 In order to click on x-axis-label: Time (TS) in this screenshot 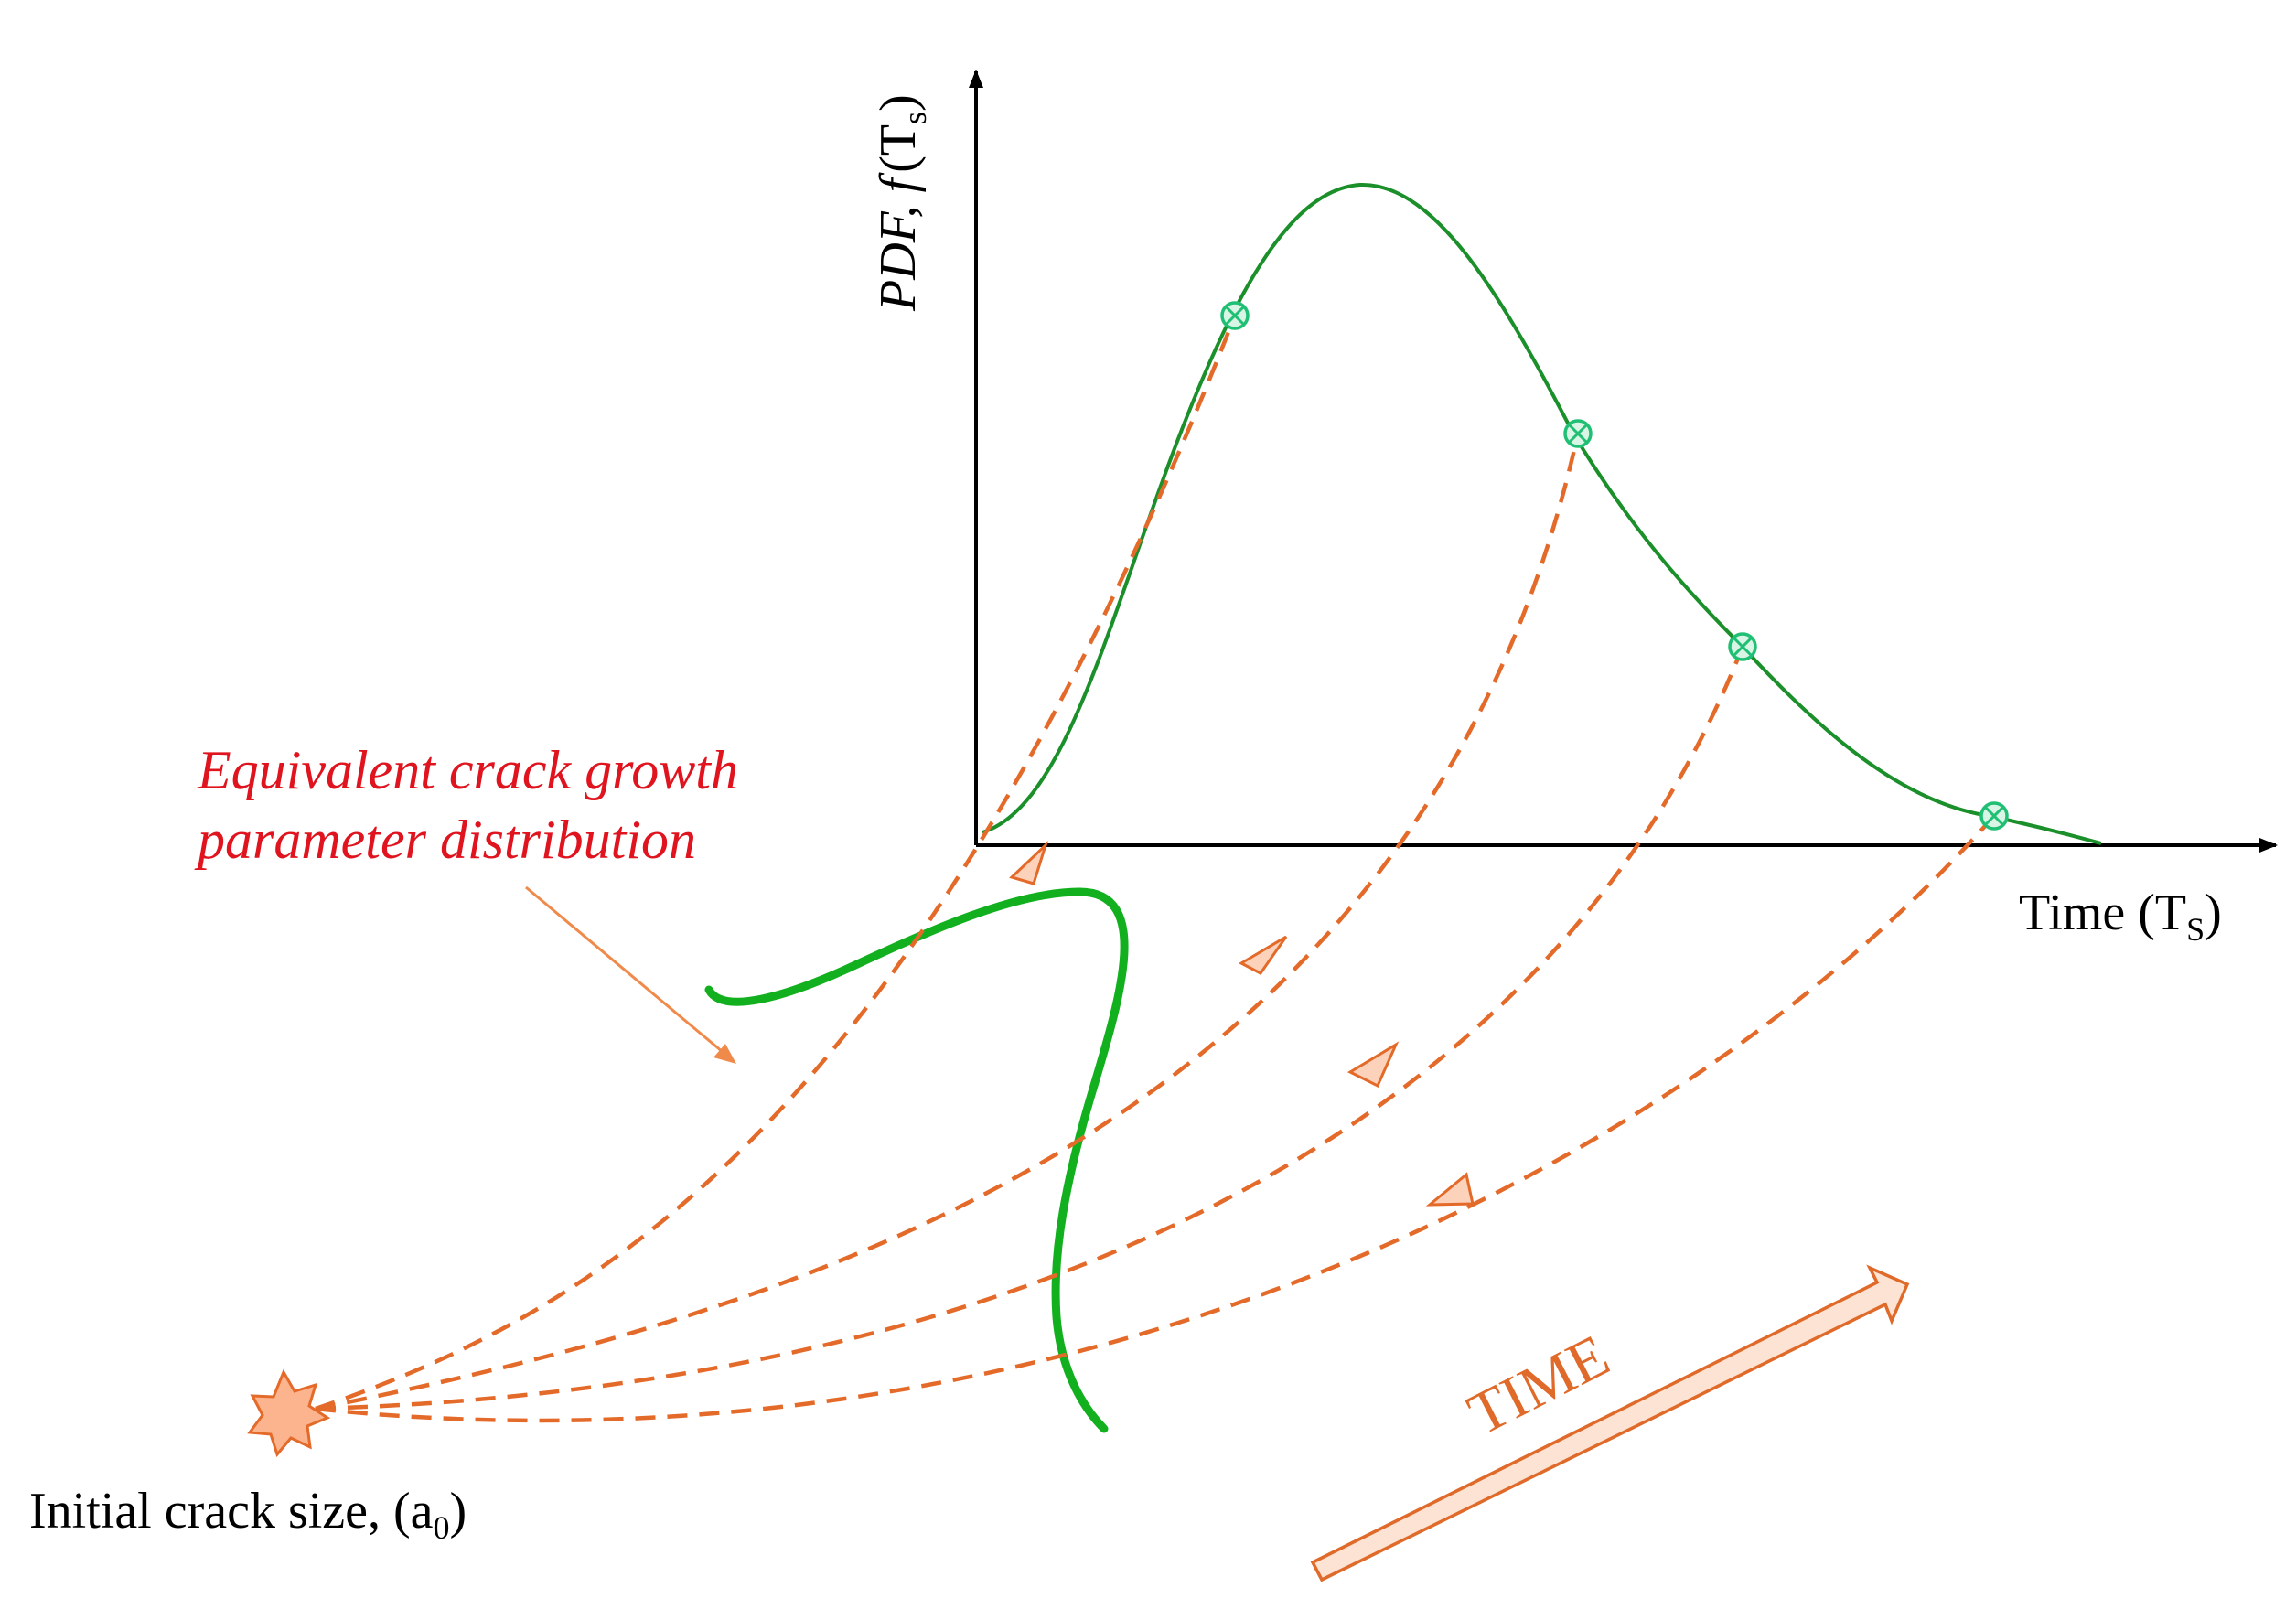, I will do `click(2120, 916)`.